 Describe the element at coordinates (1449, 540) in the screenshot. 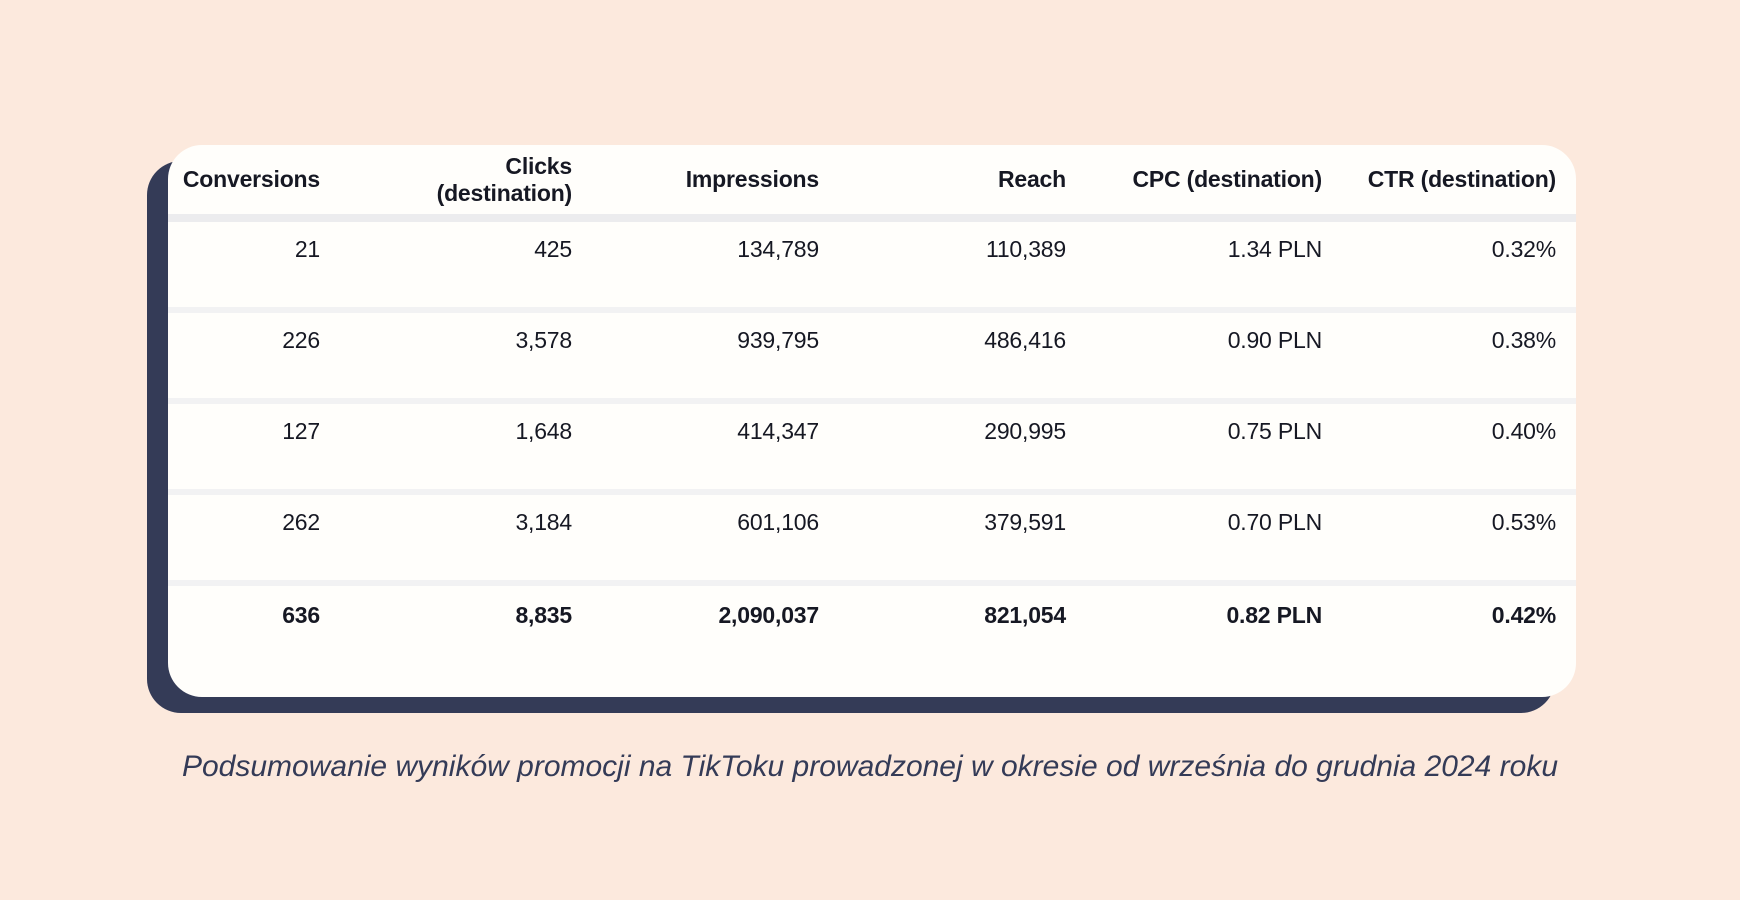

I see `cell-ctr: 0.53%` at that location.